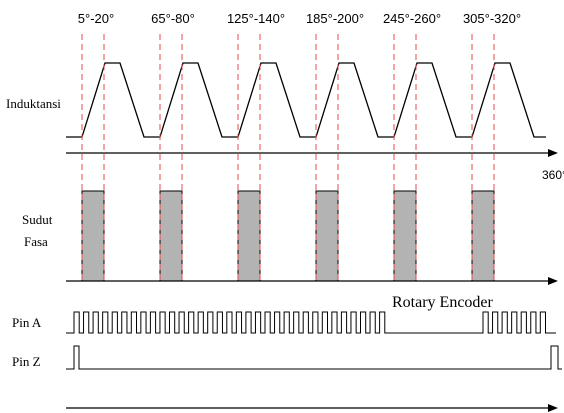 This screenshot has height=413, width=564. What do you see at coordinates (256, 18) in the screenshot?
I see `angle-label-3: 125°-140°` at bounding box center [256, 18].